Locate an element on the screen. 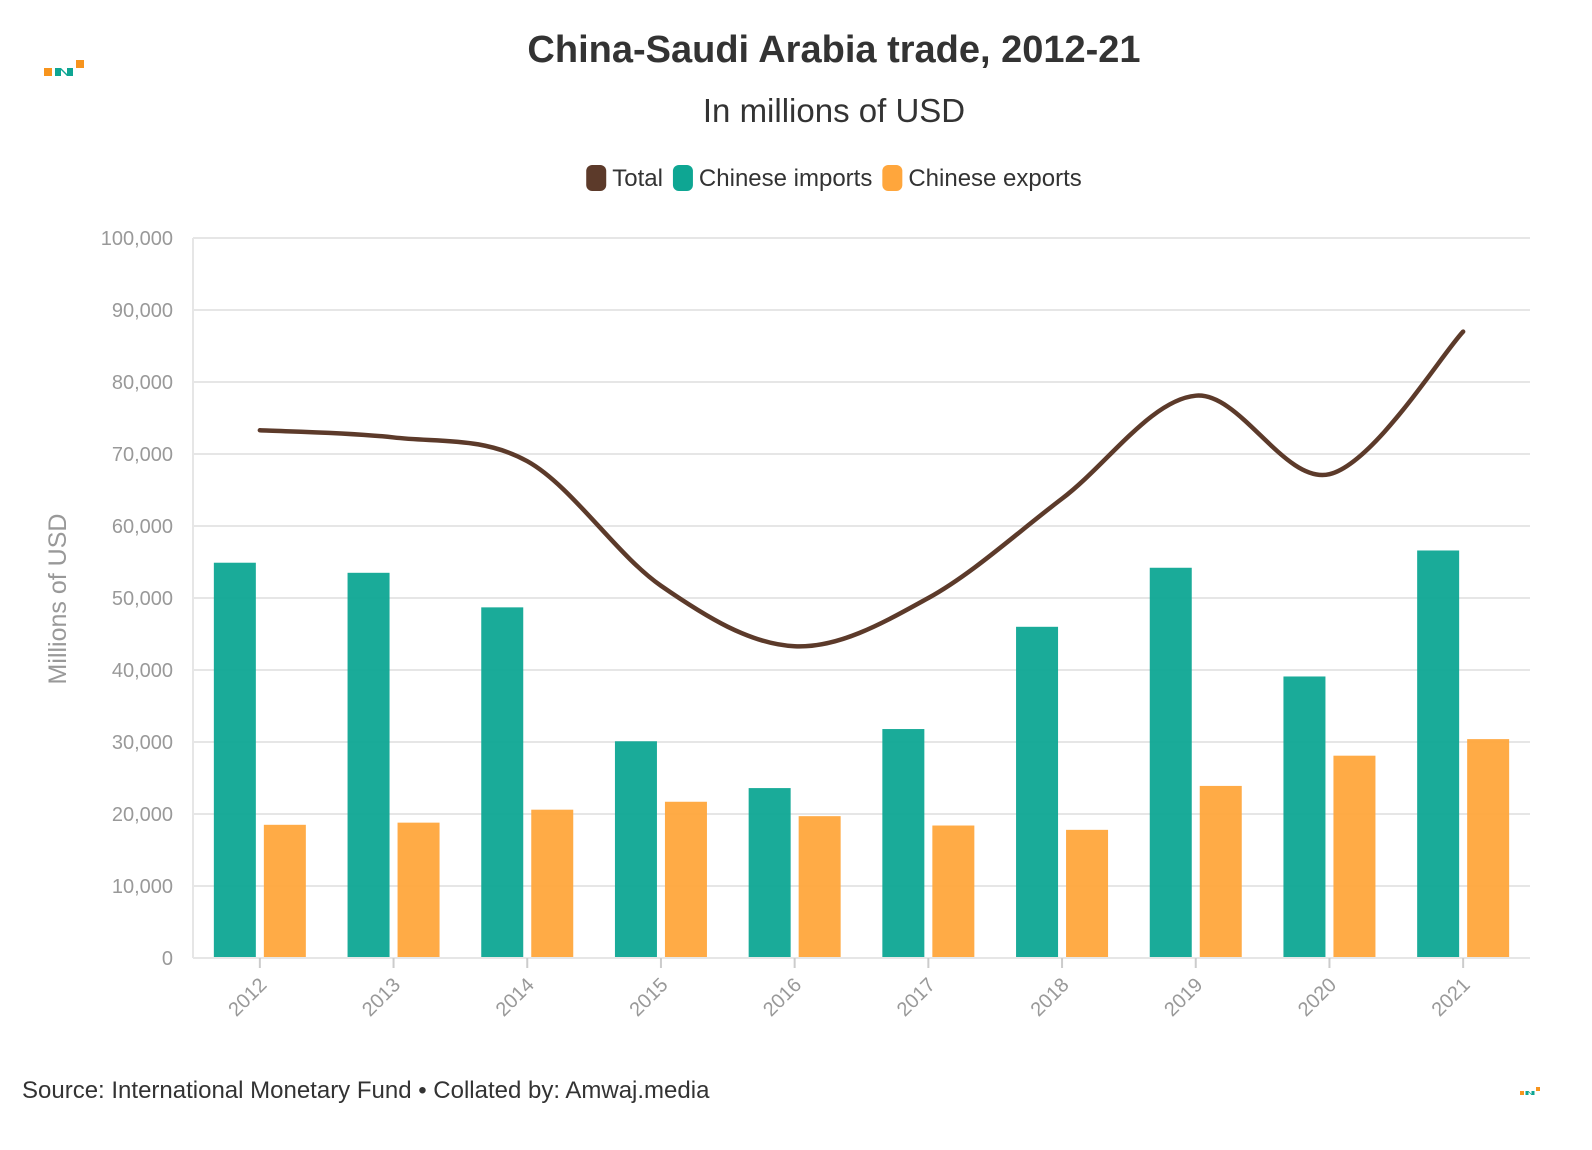 This screenshot has height=1150, width=1592. y-tick-label: 30,000 is located at coordinates (142, 743).